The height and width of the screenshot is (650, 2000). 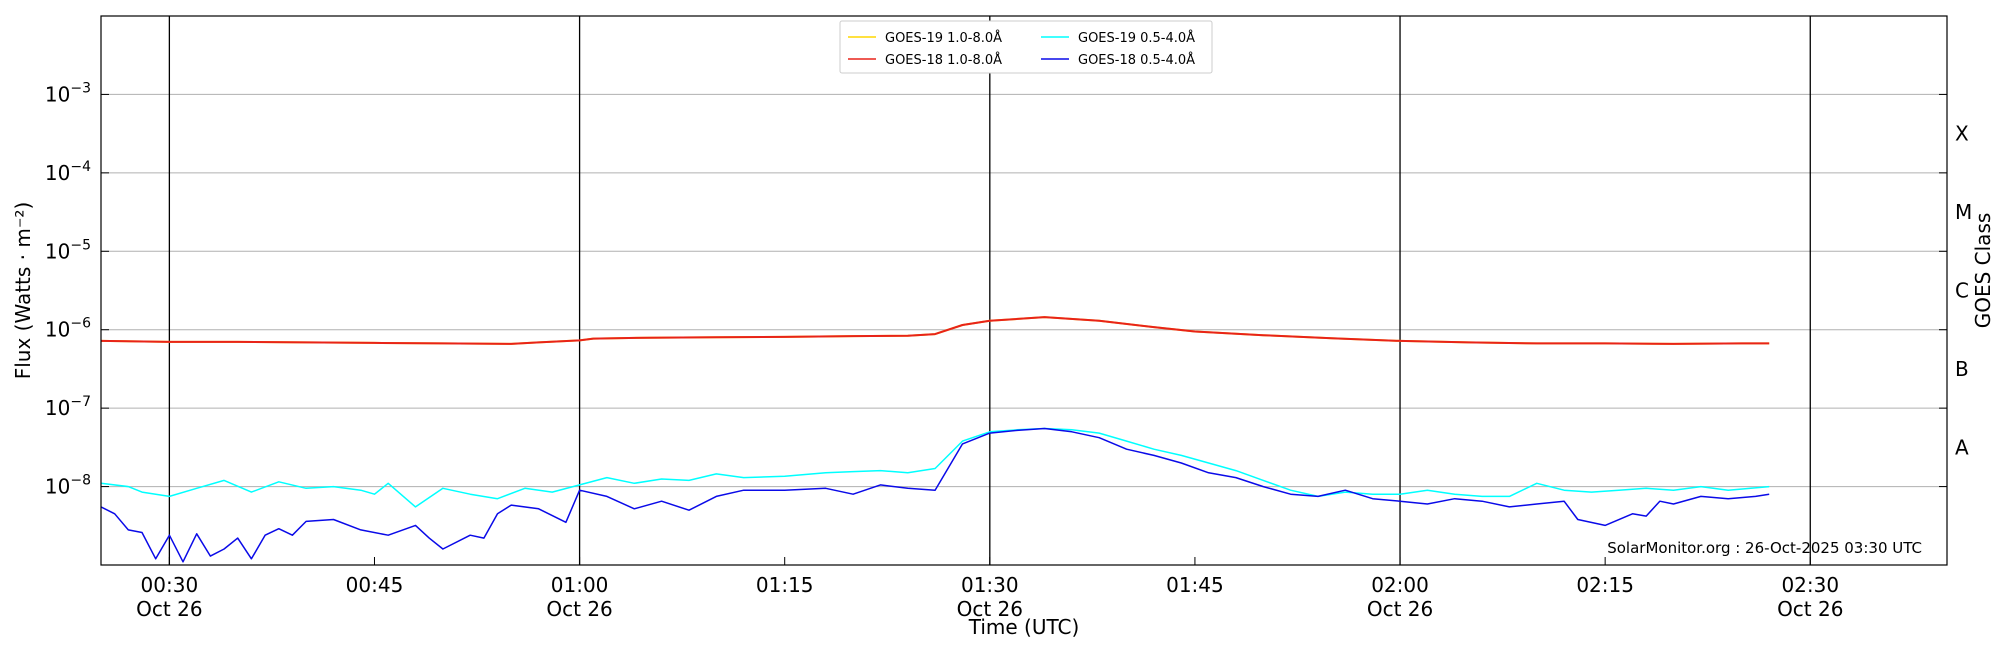 What do you see at coordinates (1983, 271) in the screenshot?
I see `goes-class-axis-label: GOES Class` at bounding box center [1983, 271].